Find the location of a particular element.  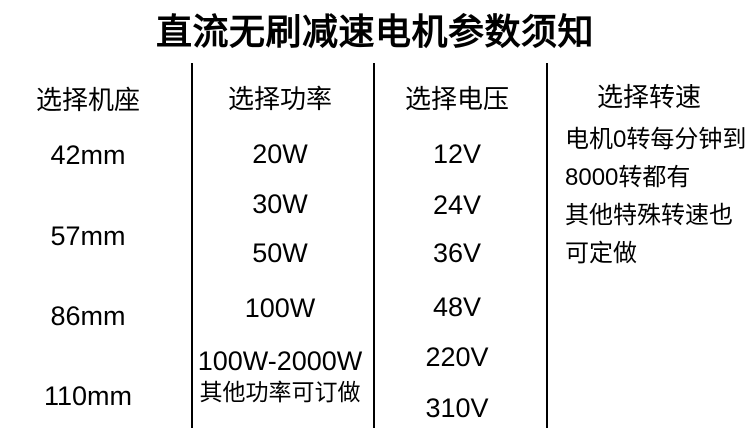

speed-line-range-end: 8000转都有 is located at coordinates (628, 177).